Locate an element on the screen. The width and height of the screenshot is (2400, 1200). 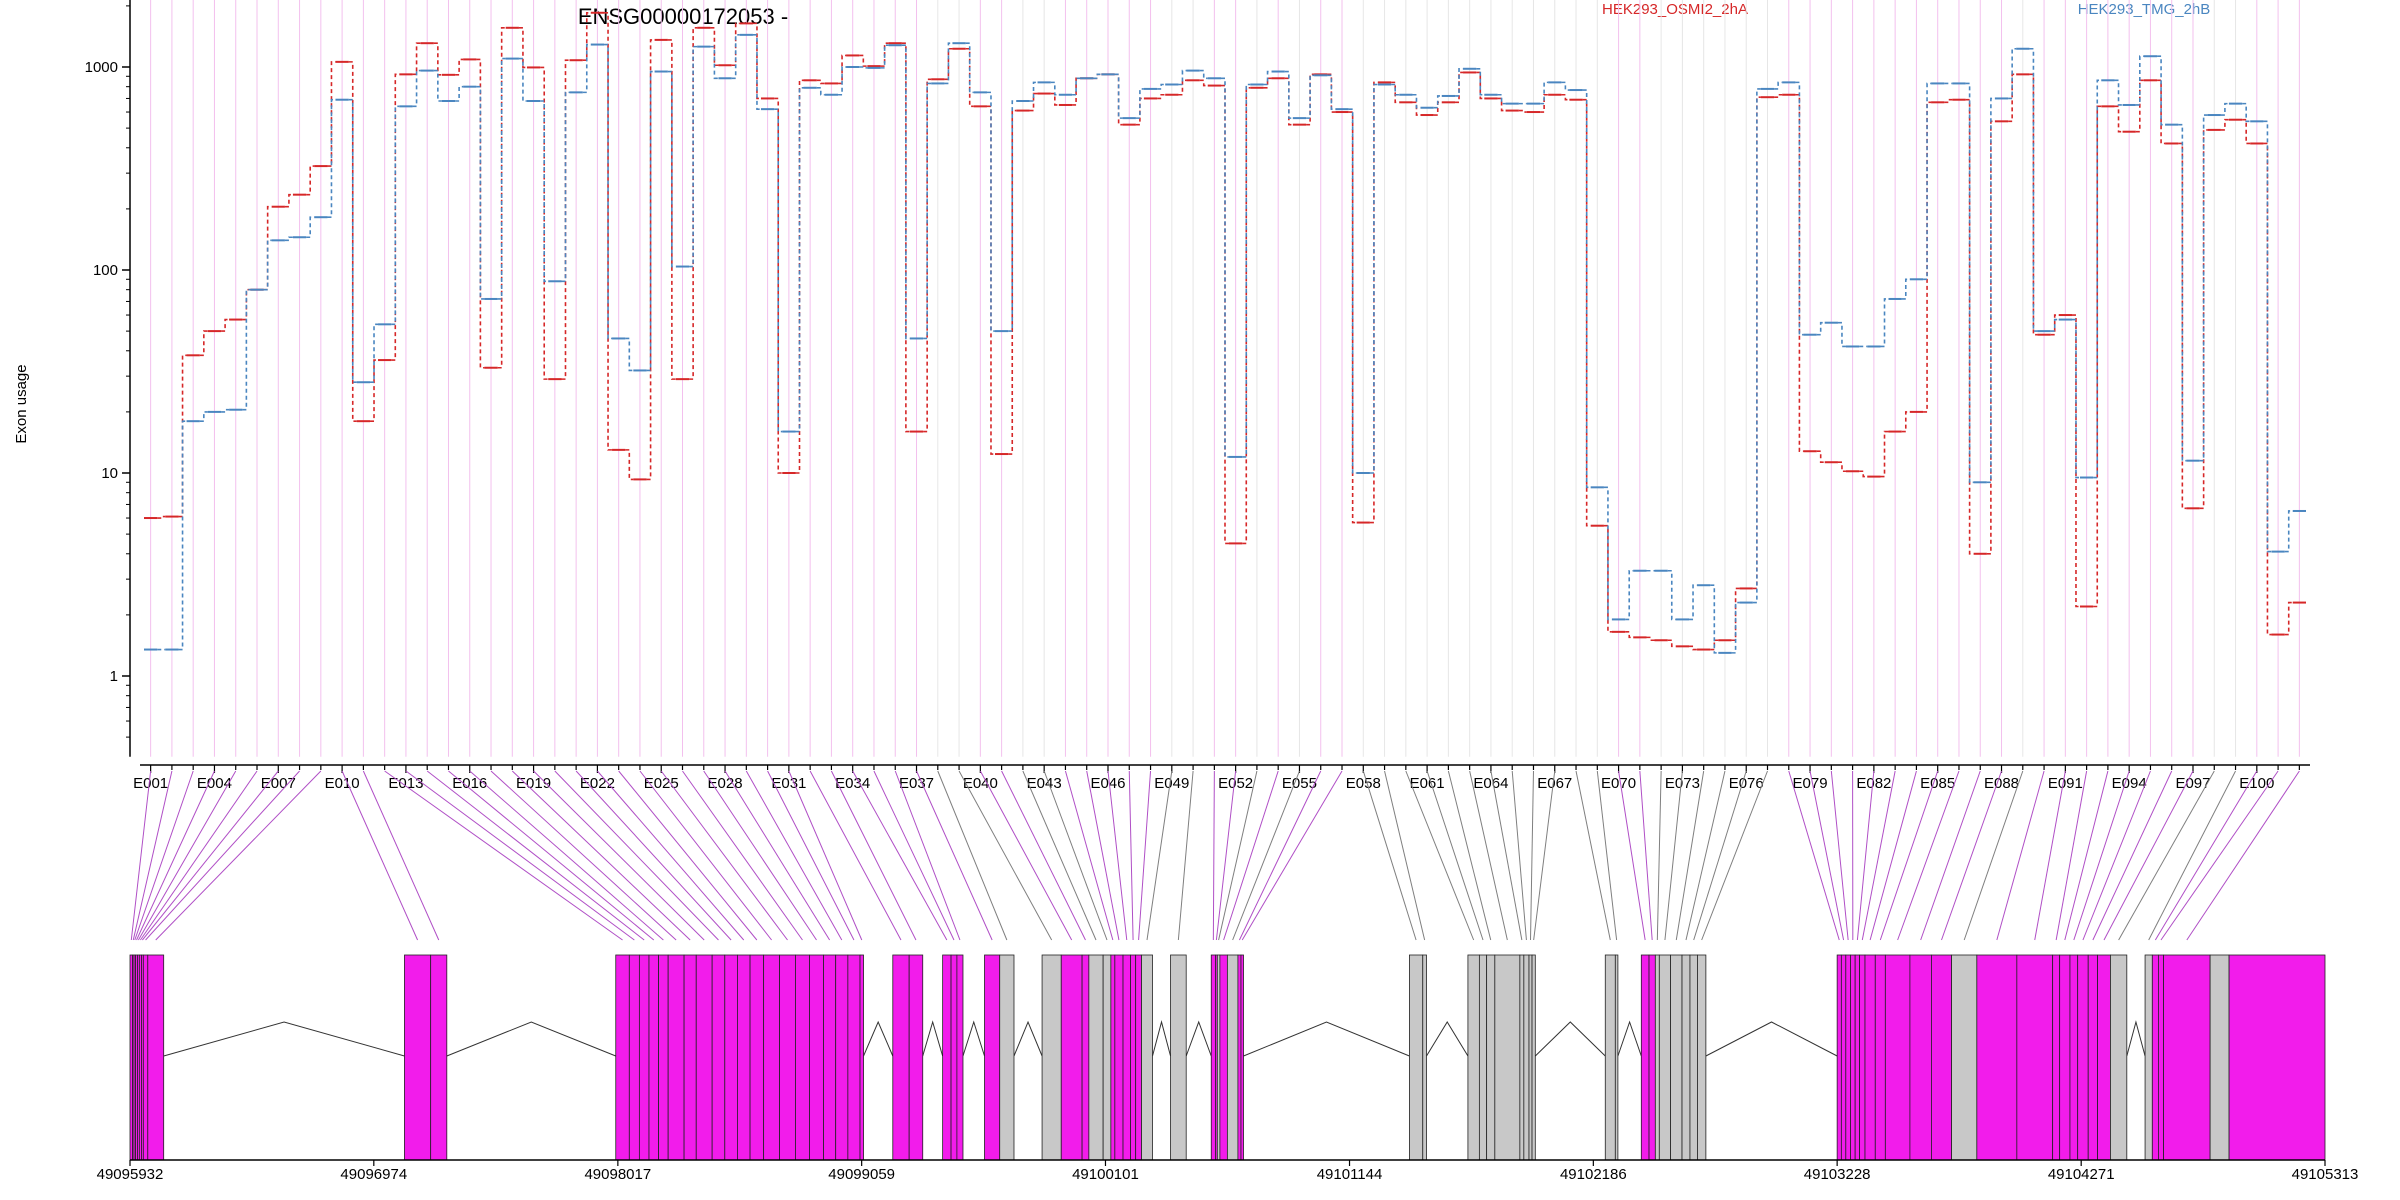
y-tick-label: 100 is located at coordinates (105, 270).